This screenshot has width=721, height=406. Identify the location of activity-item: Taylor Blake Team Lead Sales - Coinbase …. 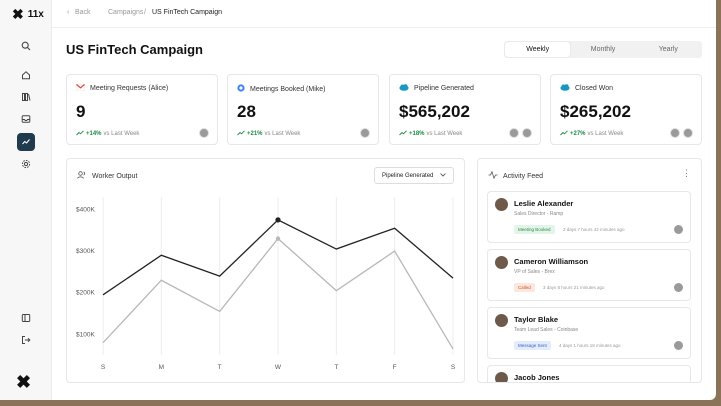
(589, 333).